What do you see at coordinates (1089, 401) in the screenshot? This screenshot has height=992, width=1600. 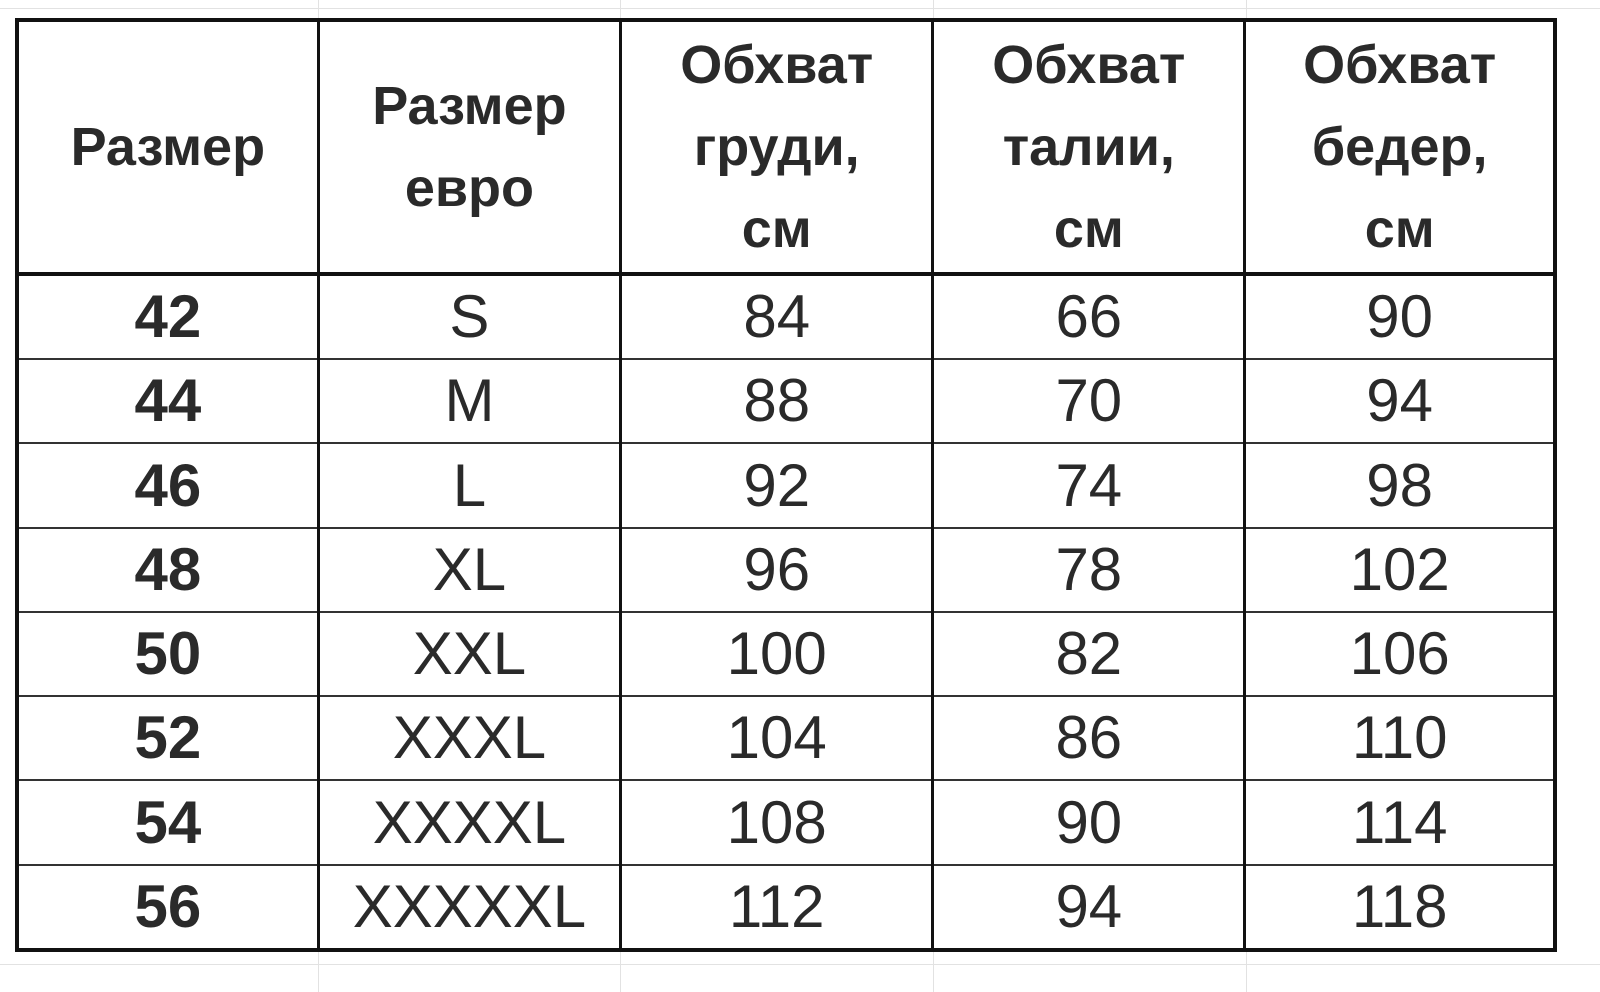 I see `waist-cell: 70` at bounding box center [1089, 401].